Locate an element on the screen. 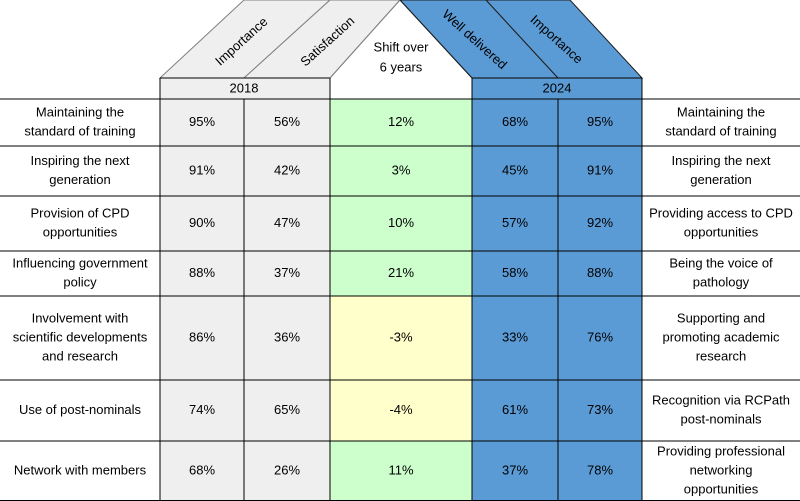 The height and width of the screenshot is (501, 800). cell-shift: -3% is located at coordinates (401, 336).